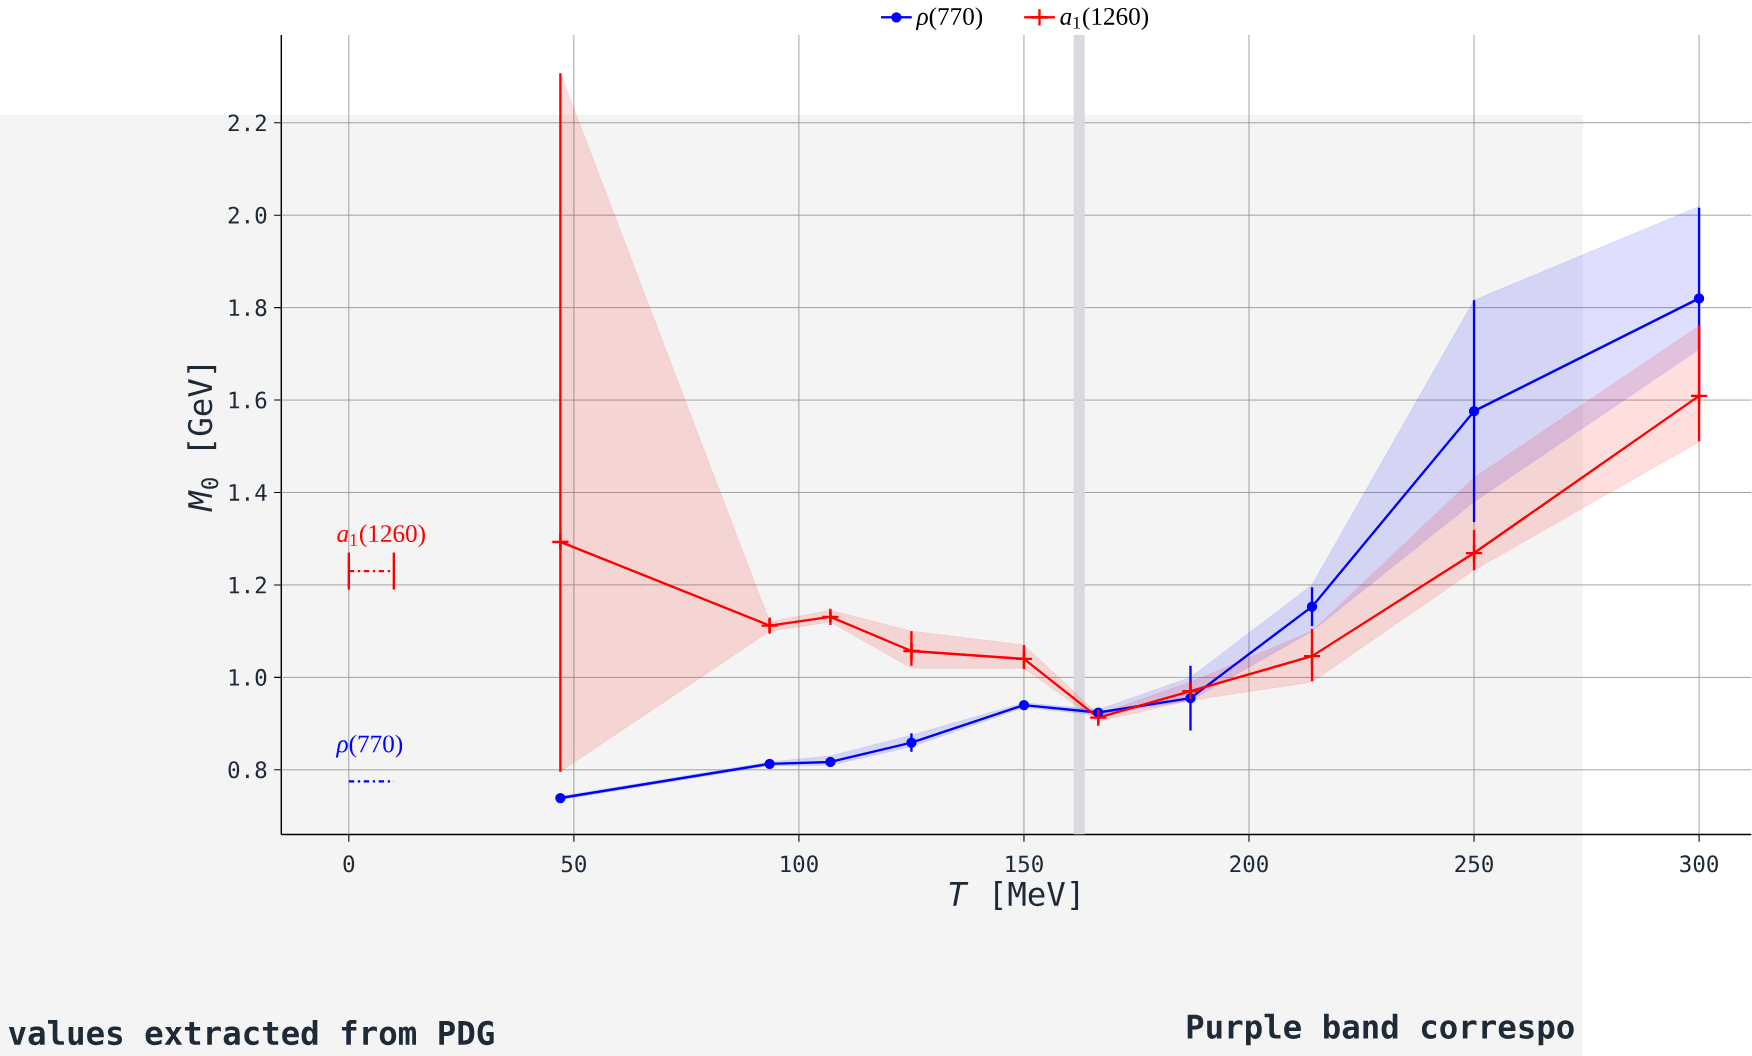 The image size is (1752, 1056). I want to click on y-tick-label: 1.2, so click(247, 585).